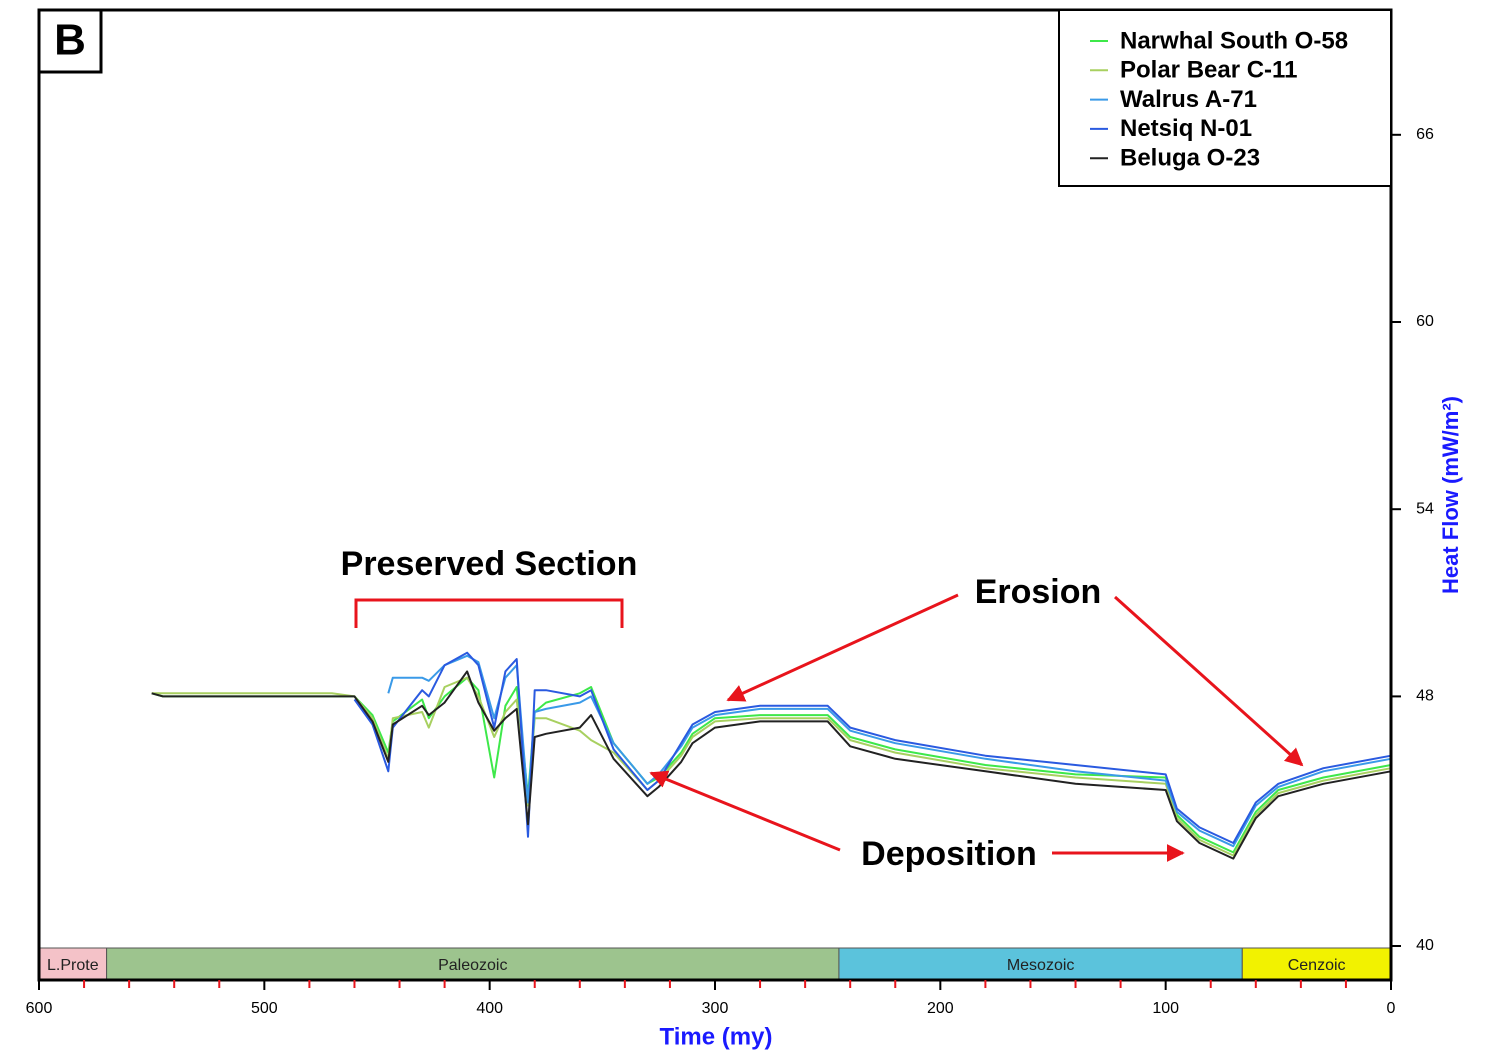 The width and height of the screenshot is (1493, 1057). I want to click on era-label: Paleozoic, so click(472, 965).